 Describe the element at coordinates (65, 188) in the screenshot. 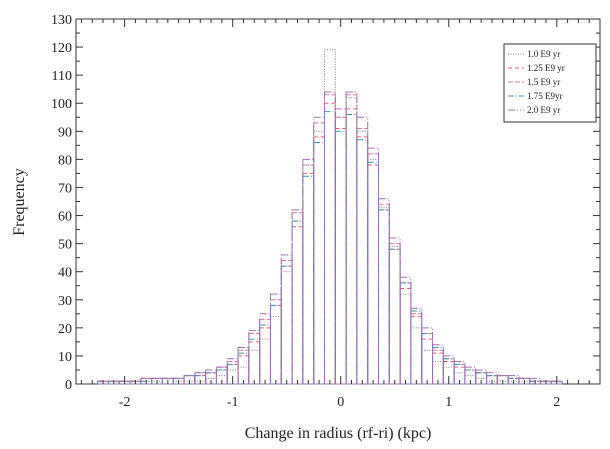

I see `y-tick-label: 70` at that location.